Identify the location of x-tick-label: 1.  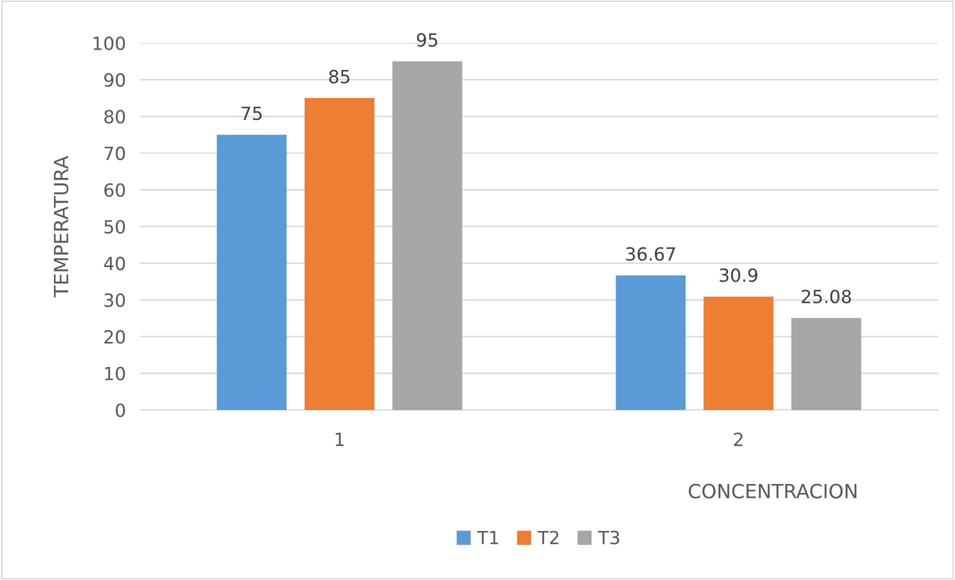
(340, 439).